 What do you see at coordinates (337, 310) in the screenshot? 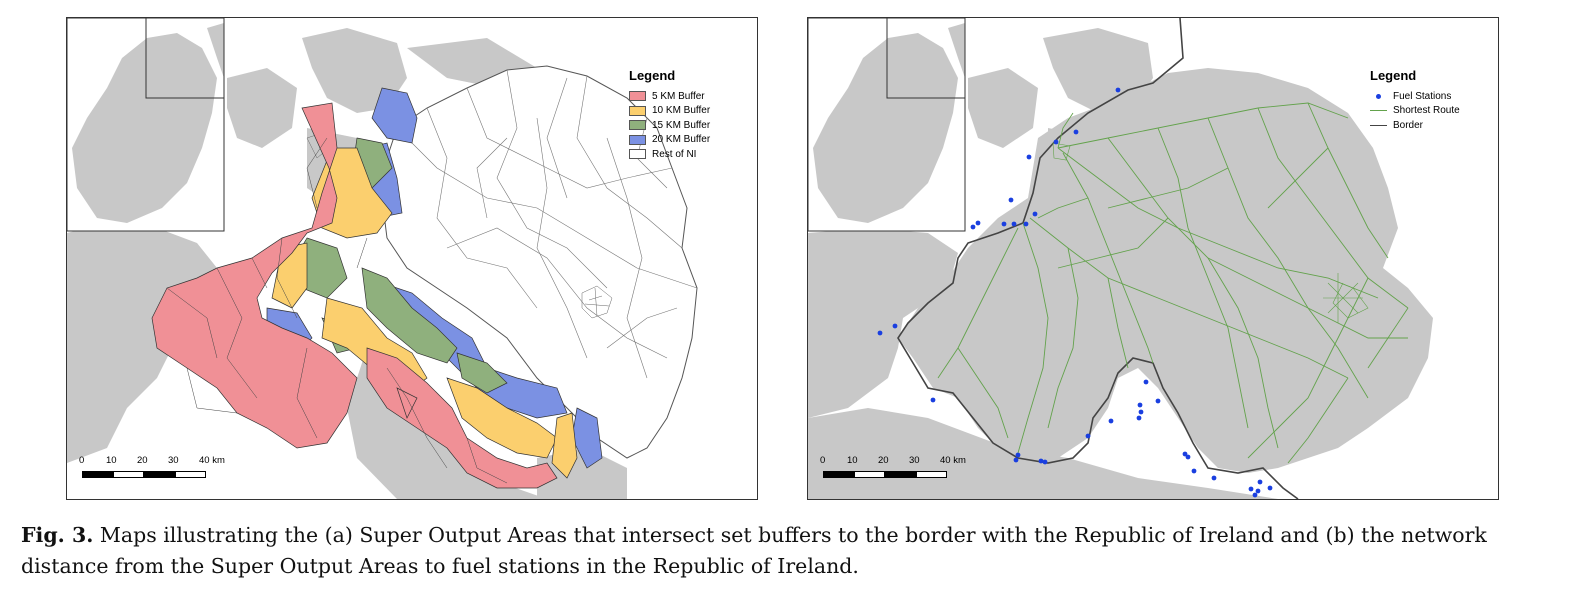
I see `soa-boundaries-buffer` at bounding box center [337, 310].